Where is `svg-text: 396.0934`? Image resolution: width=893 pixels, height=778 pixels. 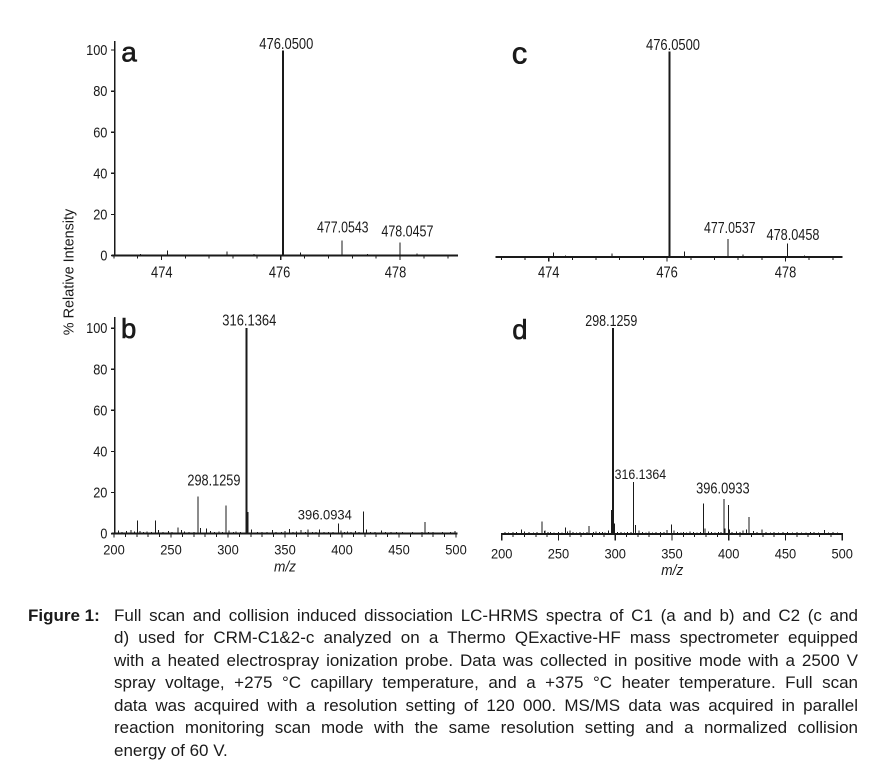
svg-text: 396.0934 is located at coordinates (325, 515).